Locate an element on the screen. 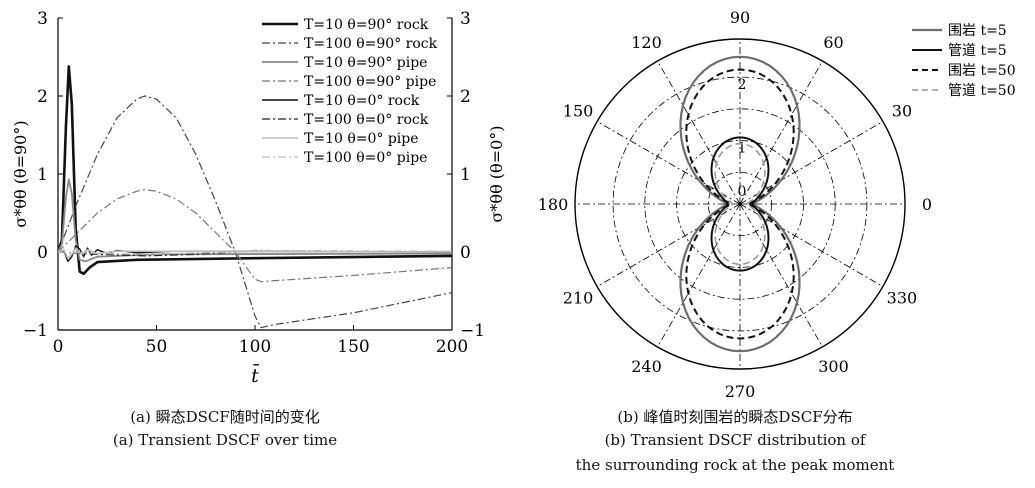 This screenshot has width=1035, height=488. angle-label: 330 is located at coordinates (902, 298).